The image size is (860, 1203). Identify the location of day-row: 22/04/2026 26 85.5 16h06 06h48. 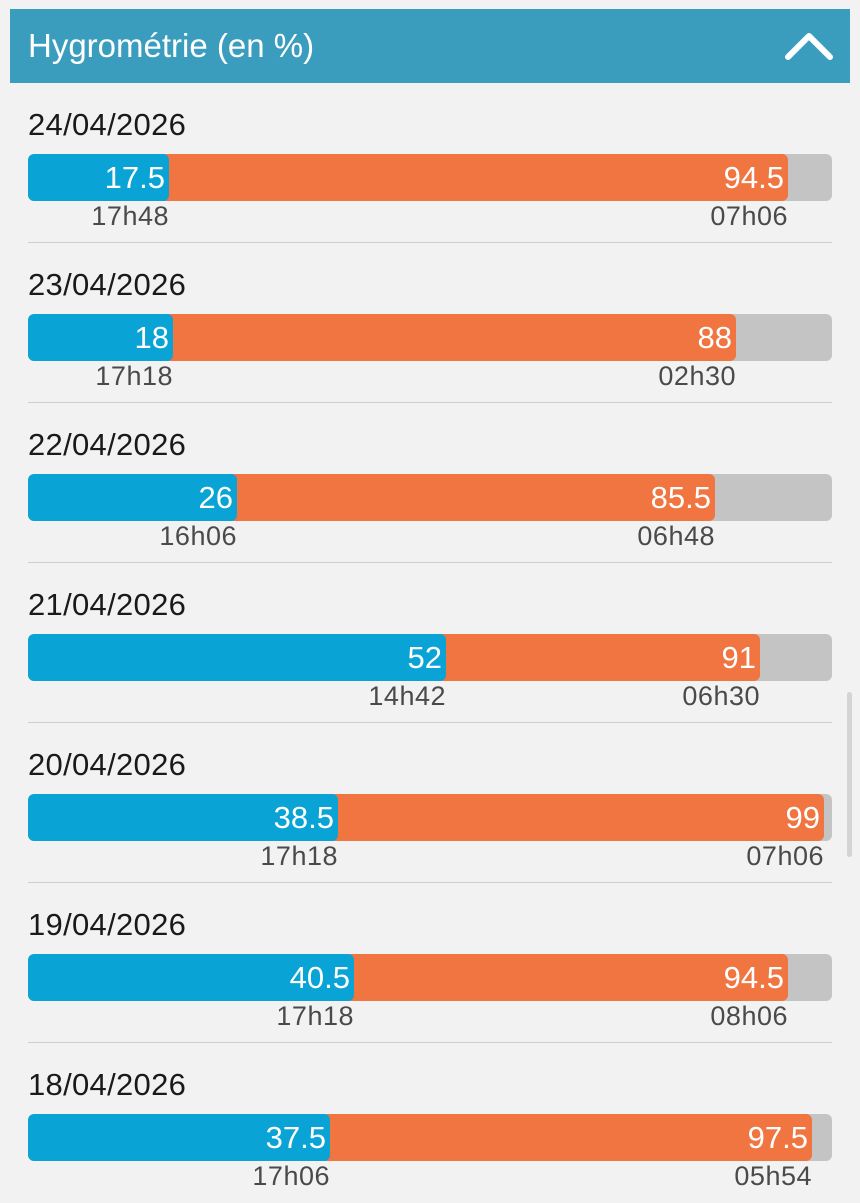
(430, 483).